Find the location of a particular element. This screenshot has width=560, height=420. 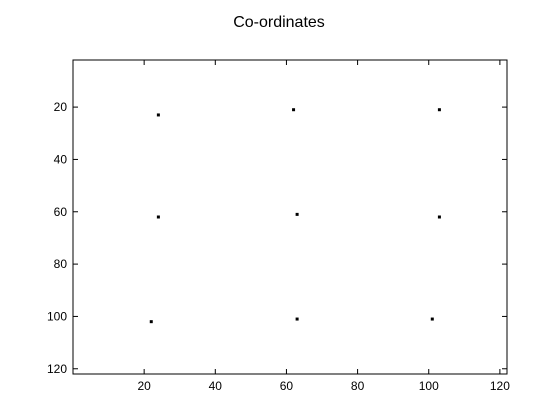

x-tick-label: 20 is located at coordinates (144, 386).